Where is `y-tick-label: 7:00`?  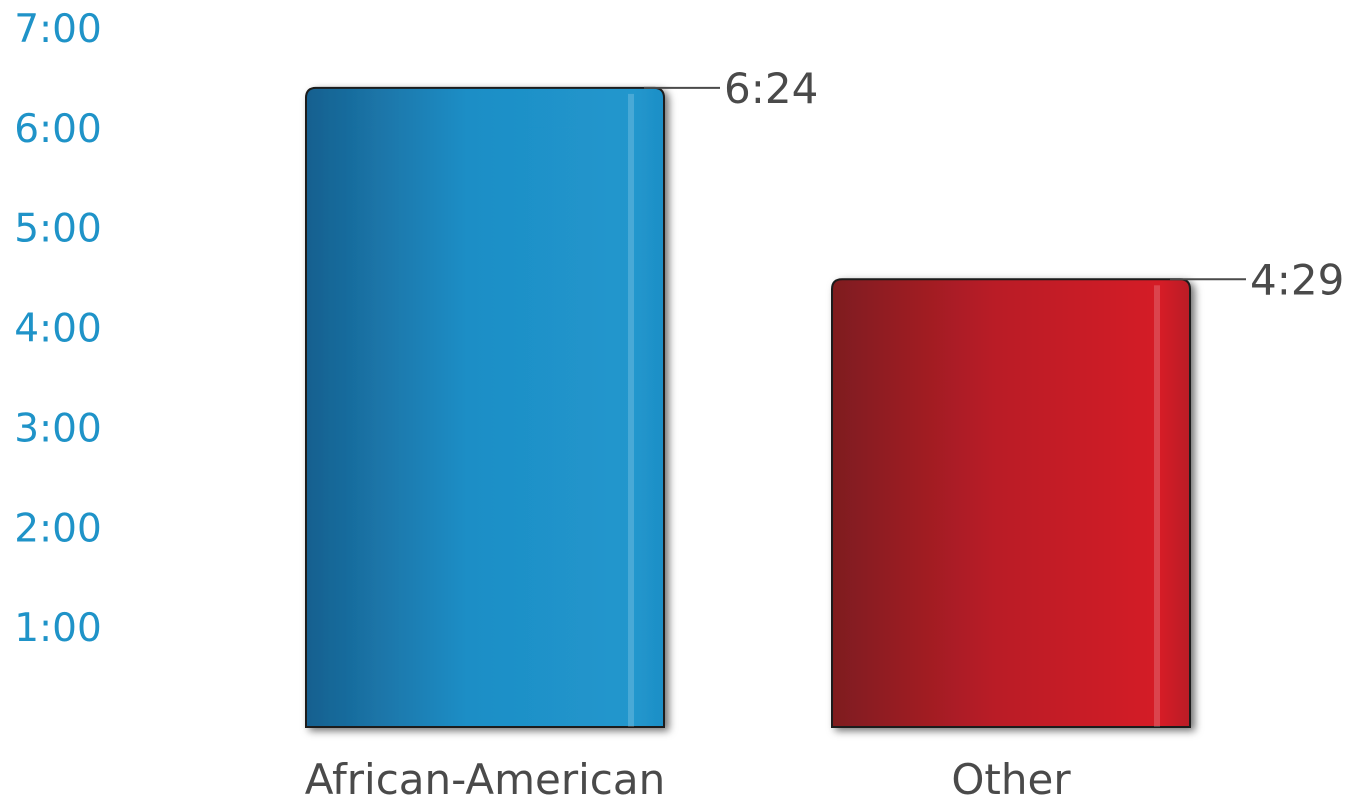 y-tick-label: 7:00 is located at coordinates (58, 29).